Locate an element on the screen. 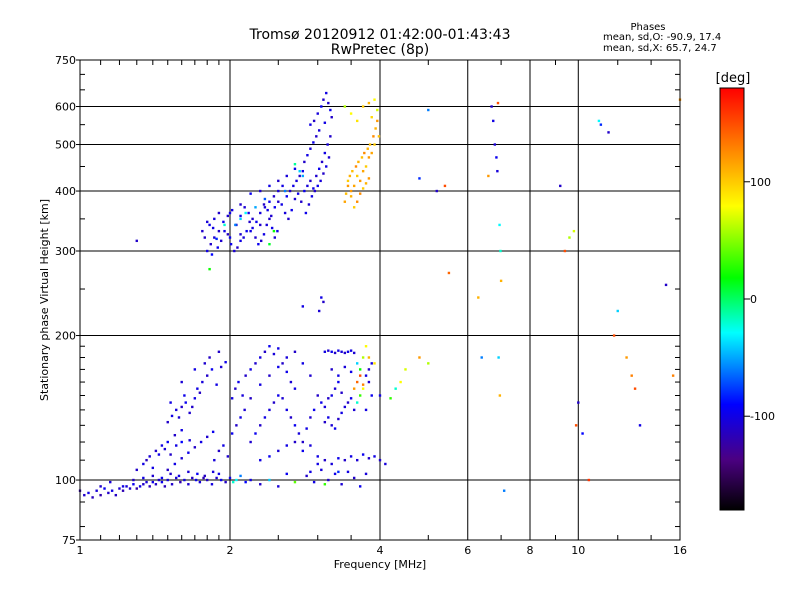 This screenshot has height=600, width=800. y-axis-label: Stationary phase Virtual Height [km] is located at coordinates (44, 300).